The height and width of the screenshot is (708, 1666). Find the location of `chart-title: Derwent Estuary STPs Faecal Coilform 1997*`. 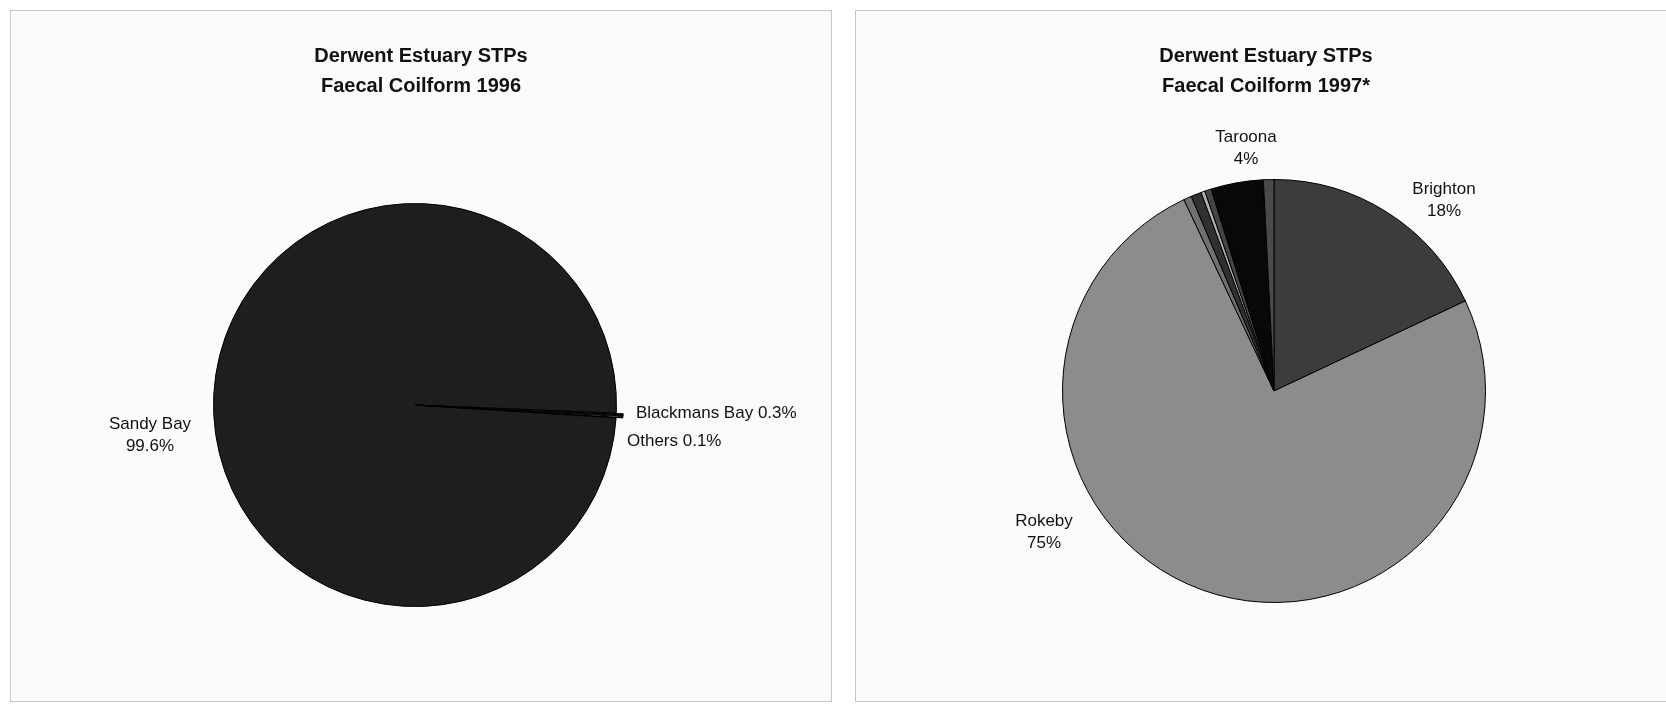

chart-title: Derwent Estuary STPs Faecal Coilform 1997* is located at coordinates (1266, 69).